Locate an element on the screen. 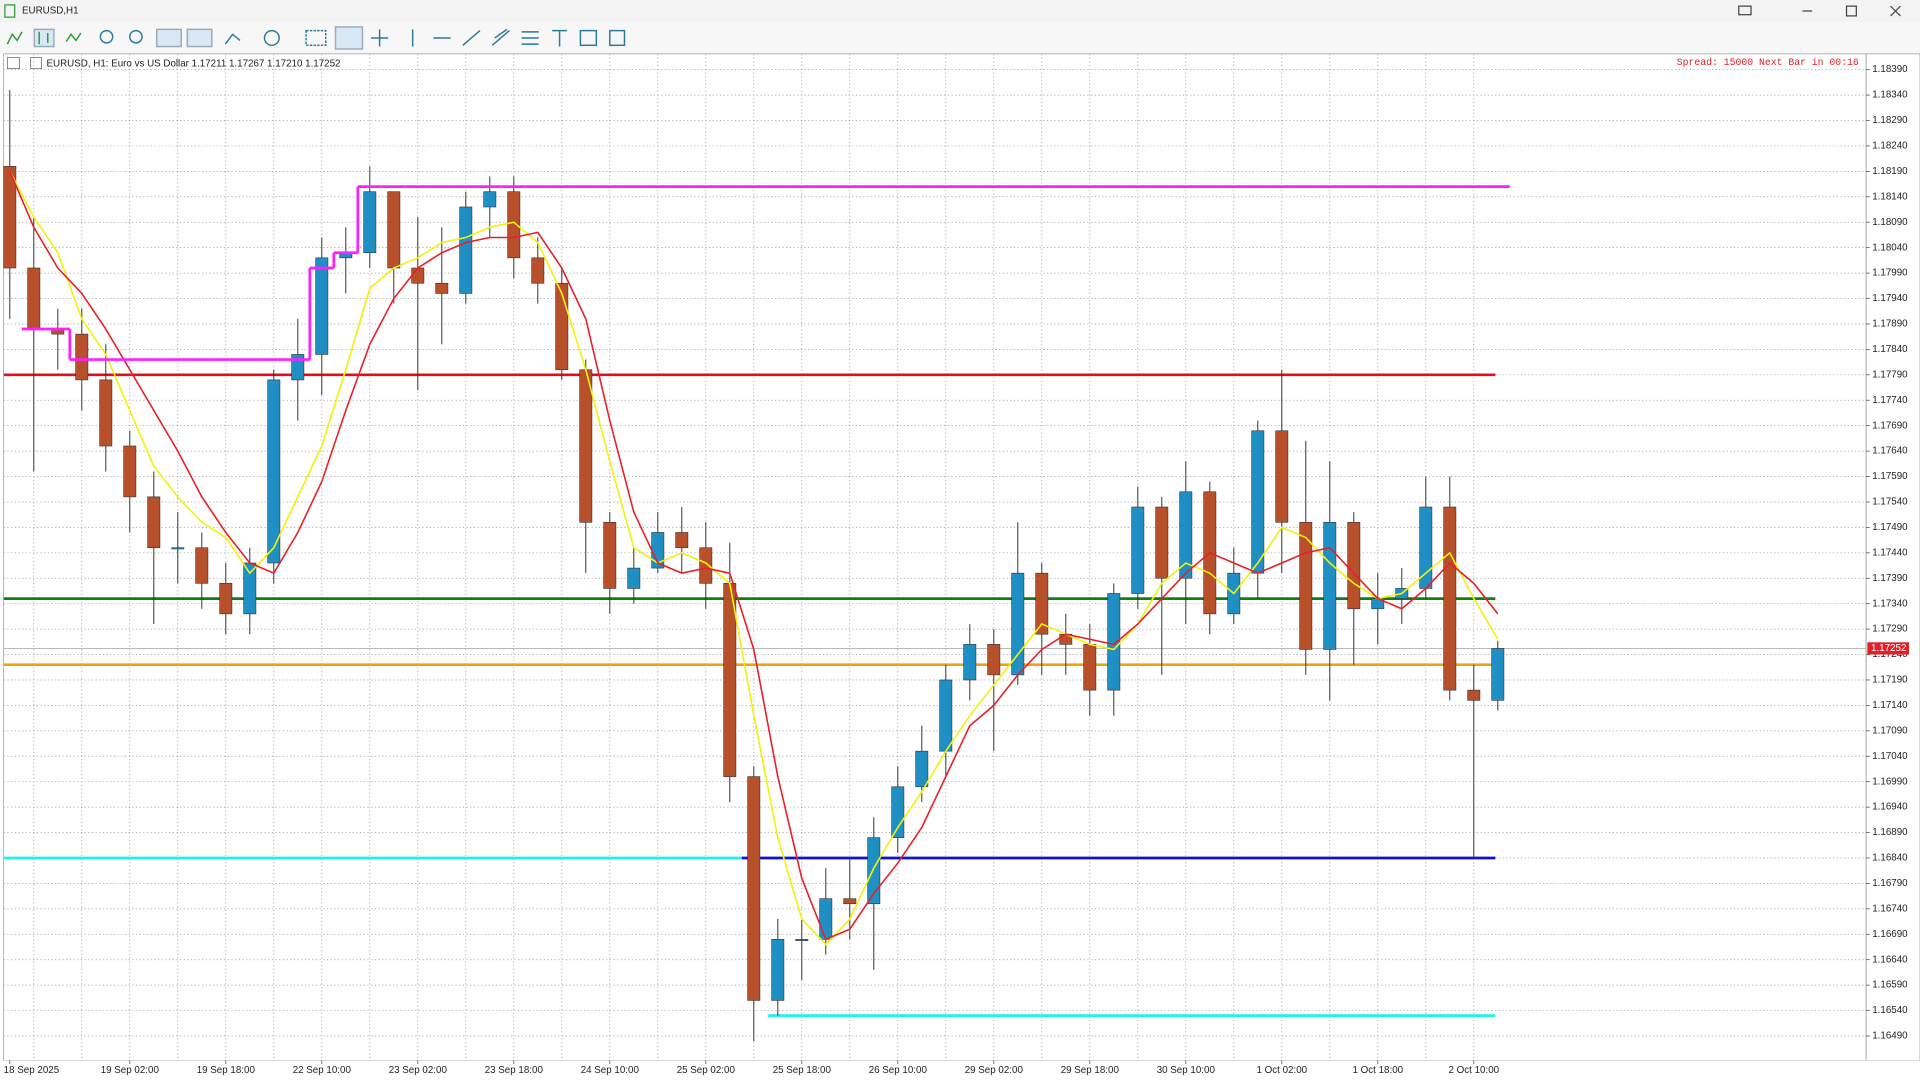  zoom-in is located at coordinates (106, 36).